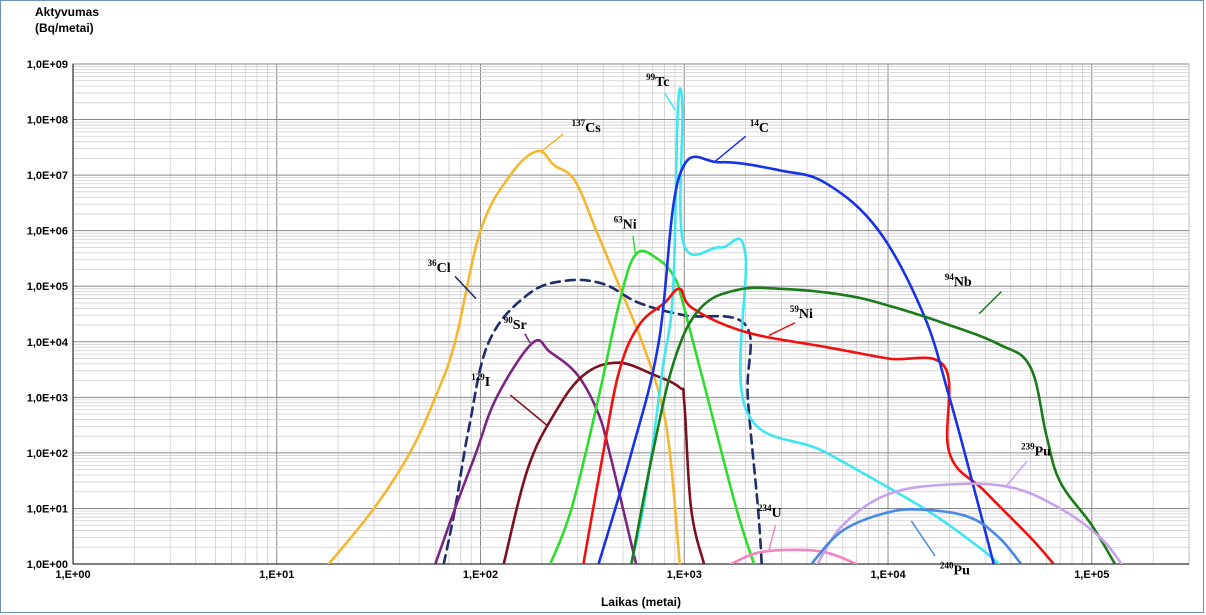 The width and height of the screenshot is (1206, 615). I want to click on y-tick-label: 1,0E+03, so click(47, 398).